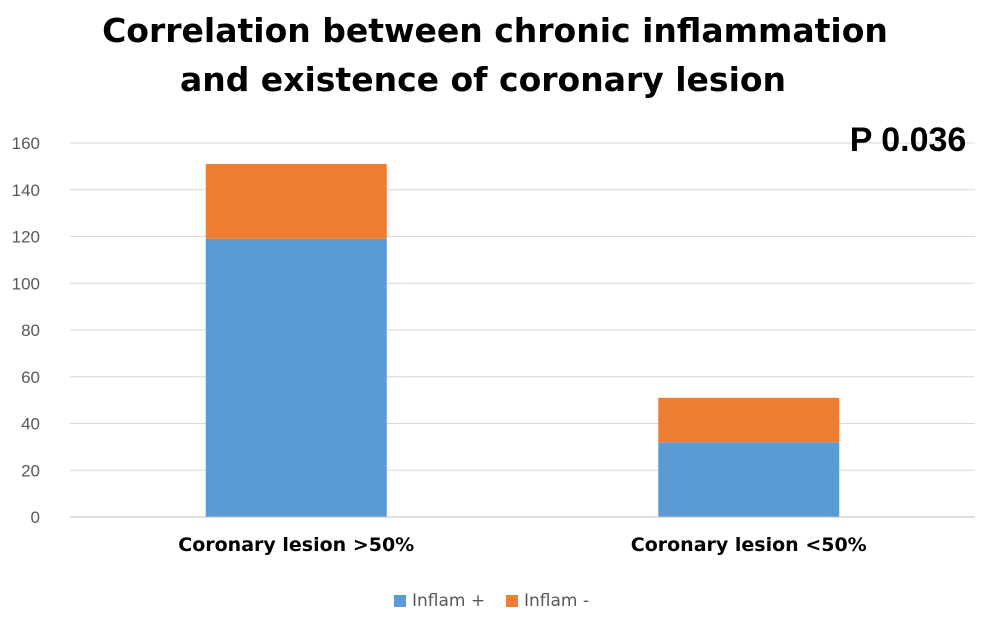 Image resolution: width=1000 pixels, height=633 pixels. What do you see at coordinates (30, 377) in the screenshot?
I see `y-tick-label: 60` at bounding box center [30, 377].